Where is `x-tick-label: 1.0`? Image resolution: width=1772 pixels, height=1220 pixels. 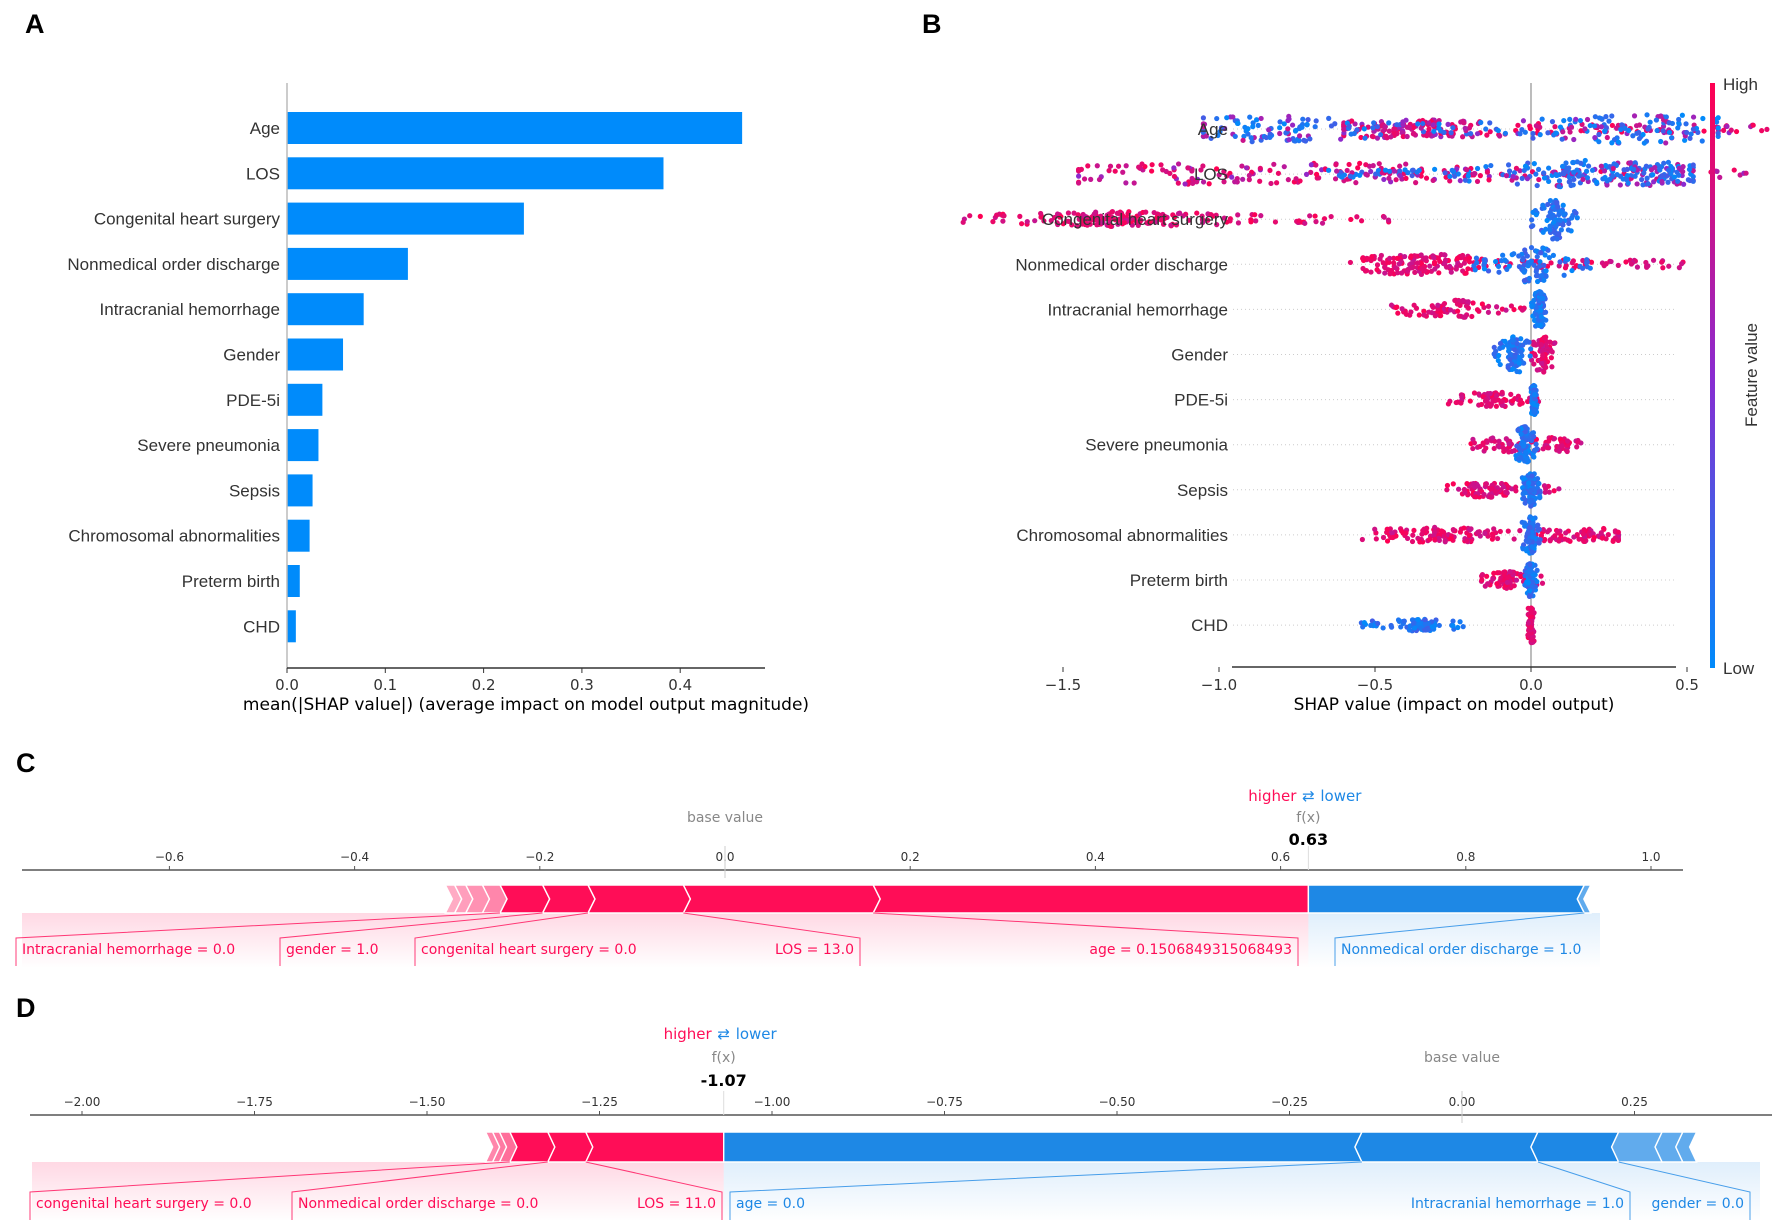 x-tick-label: 1.0 is located at coordinates (1650, 857).